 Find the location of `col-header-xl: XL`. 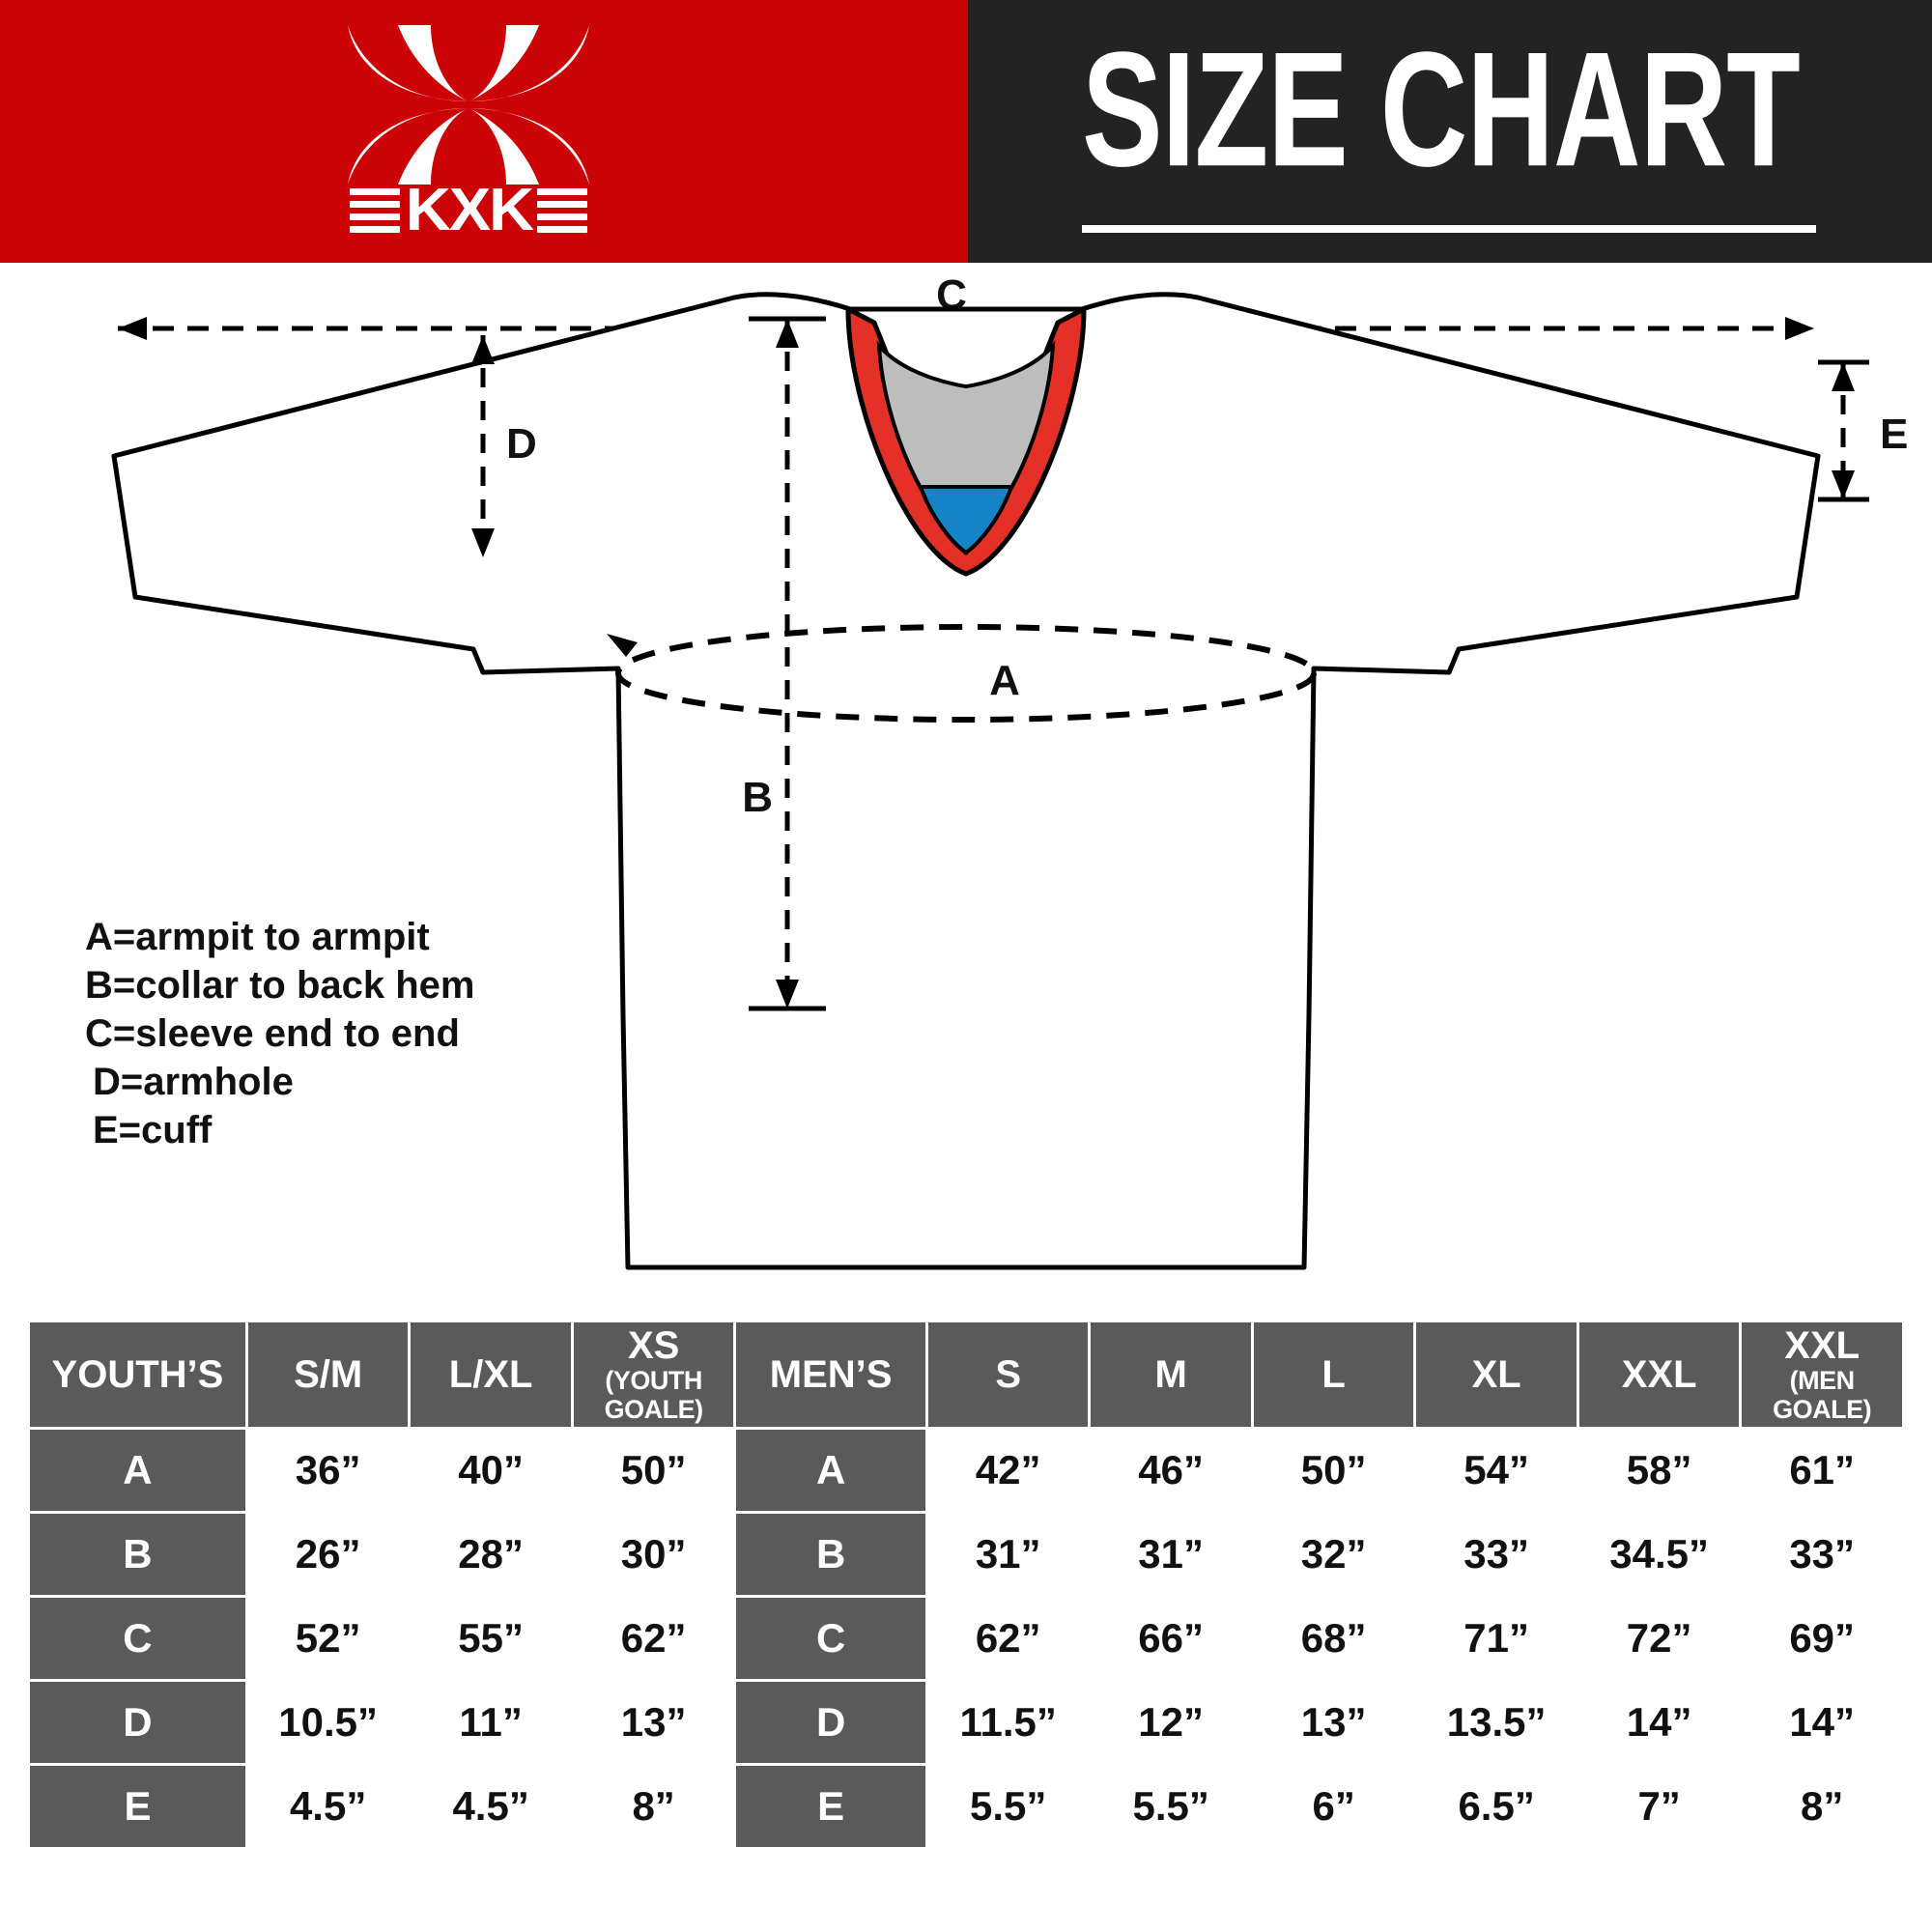

col-header-xl: XL is located at coordinates (1496, 1374).